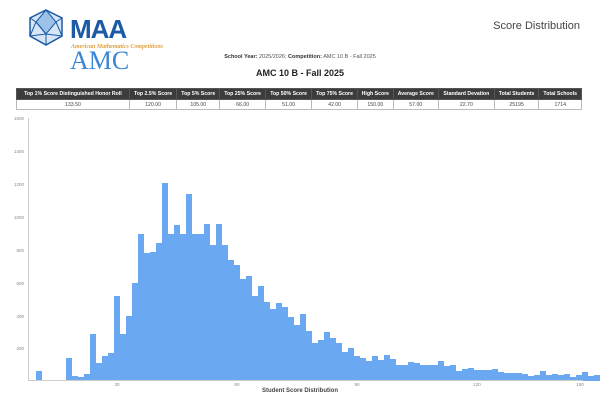 Image resolution: width=600 pixels, height=405 pixels. I want to click on y-tick-label: 800, so click(20, 250).